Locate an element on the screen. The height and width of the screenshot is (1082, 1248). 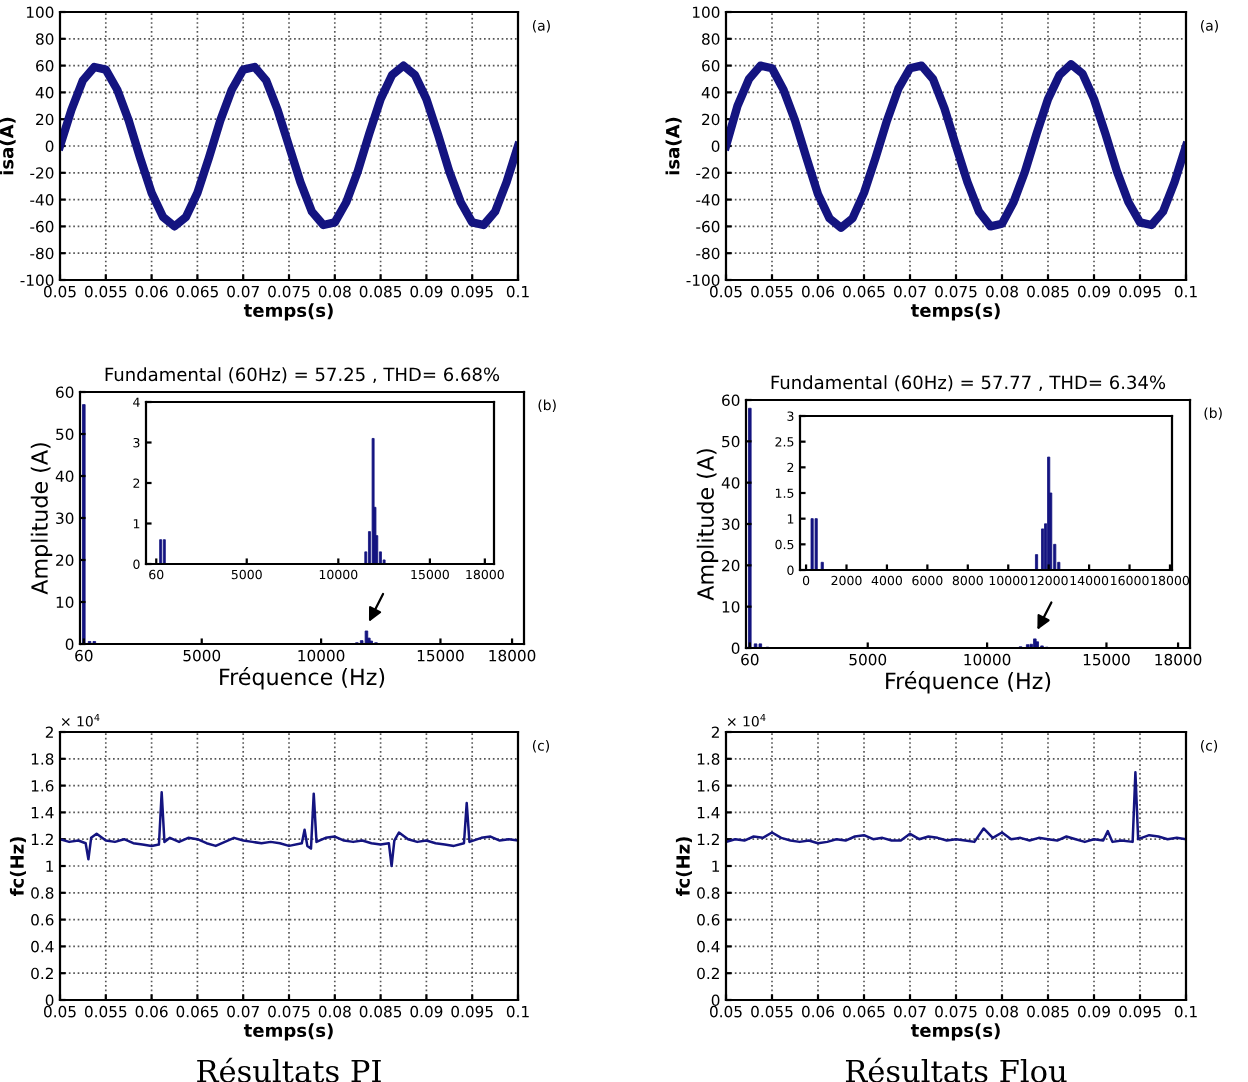
text: Résultats Flou is located at coordinates (956, 1069).